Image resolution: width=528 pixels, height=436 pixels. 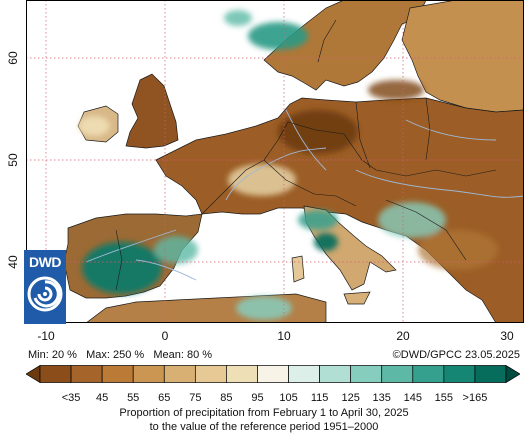 What do you see at coordinates (46, 336) in the screenshot?
I see `lon-tick-minus10: -10` at bounding box center [46, 336].